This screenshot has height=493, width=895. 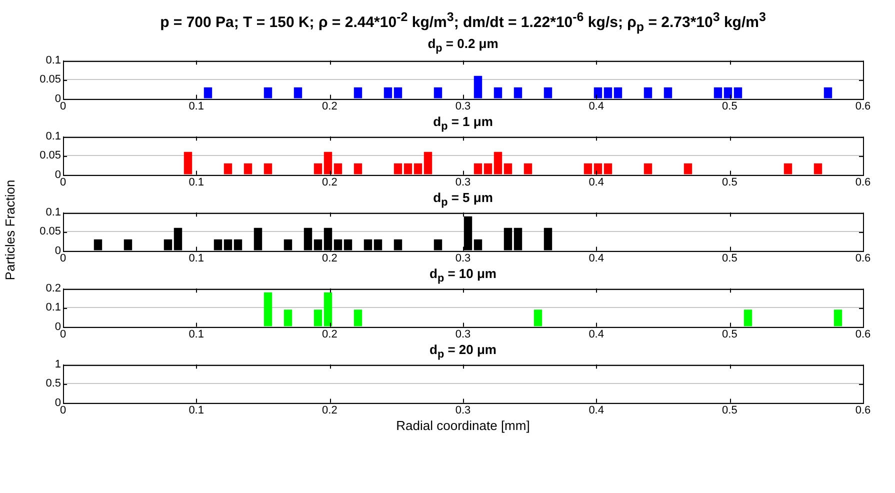 I want to click on y-tick-label: 0.2, so click(x=53, y=288).